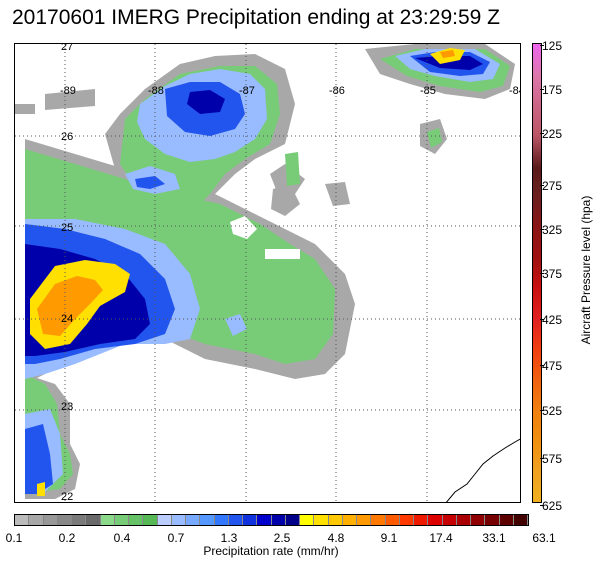 This screenshot has width=606, height=571. Describe the element at coordinates (515, 91) in the screenshot. I see `lon-label: -84` at that location.